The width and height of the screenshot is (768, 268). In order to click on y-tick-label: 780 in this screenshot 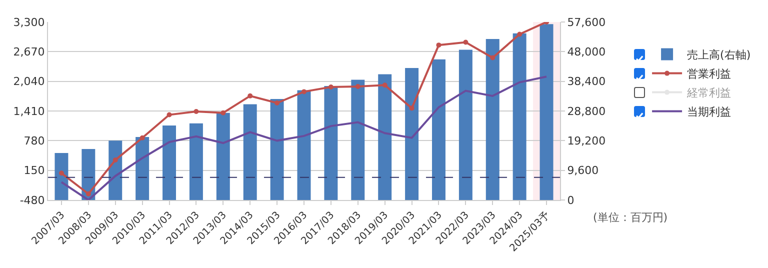, I will do `click(34, 141)`.